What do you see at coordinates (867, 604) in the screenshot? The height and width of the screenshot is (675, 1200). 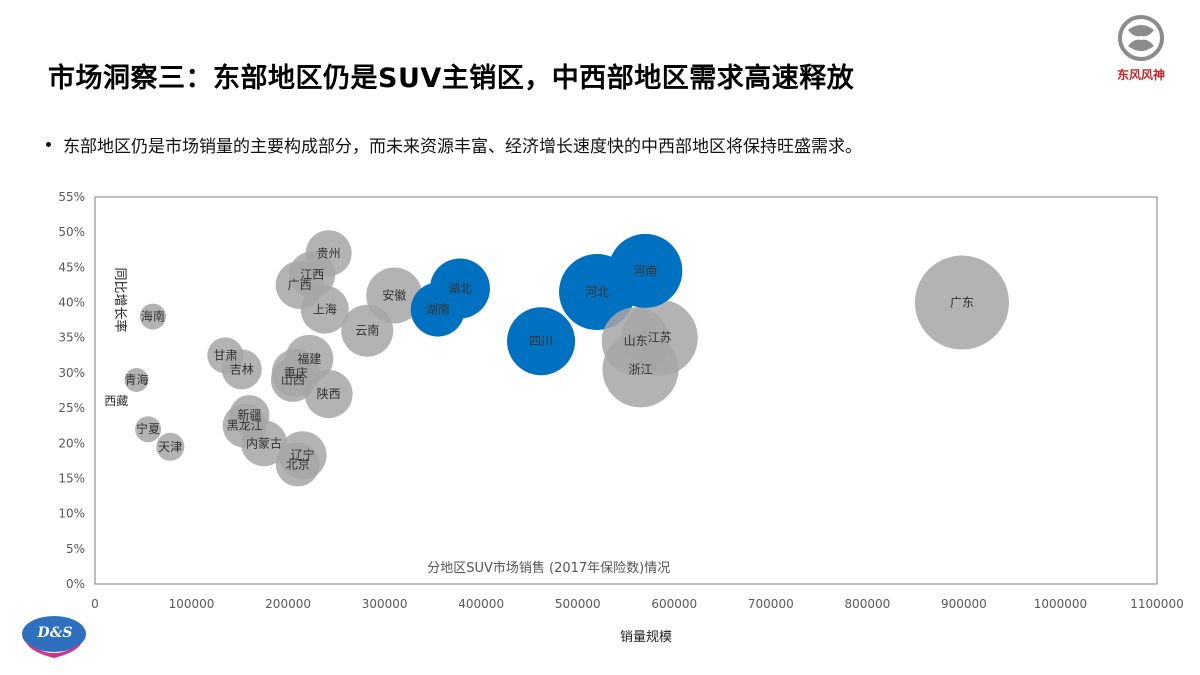 I see `x-tick-label: 800000` at bounding box center [867, 604].